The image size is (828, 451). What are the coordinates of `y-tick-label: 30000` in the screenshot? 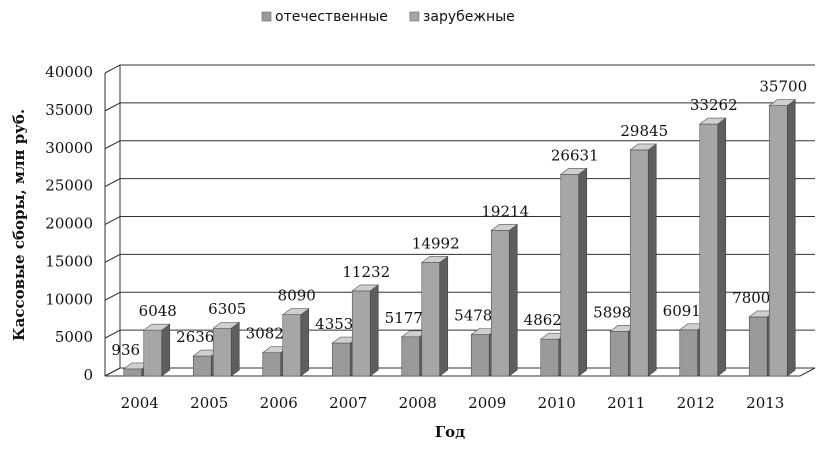 It's located at (69, 148).